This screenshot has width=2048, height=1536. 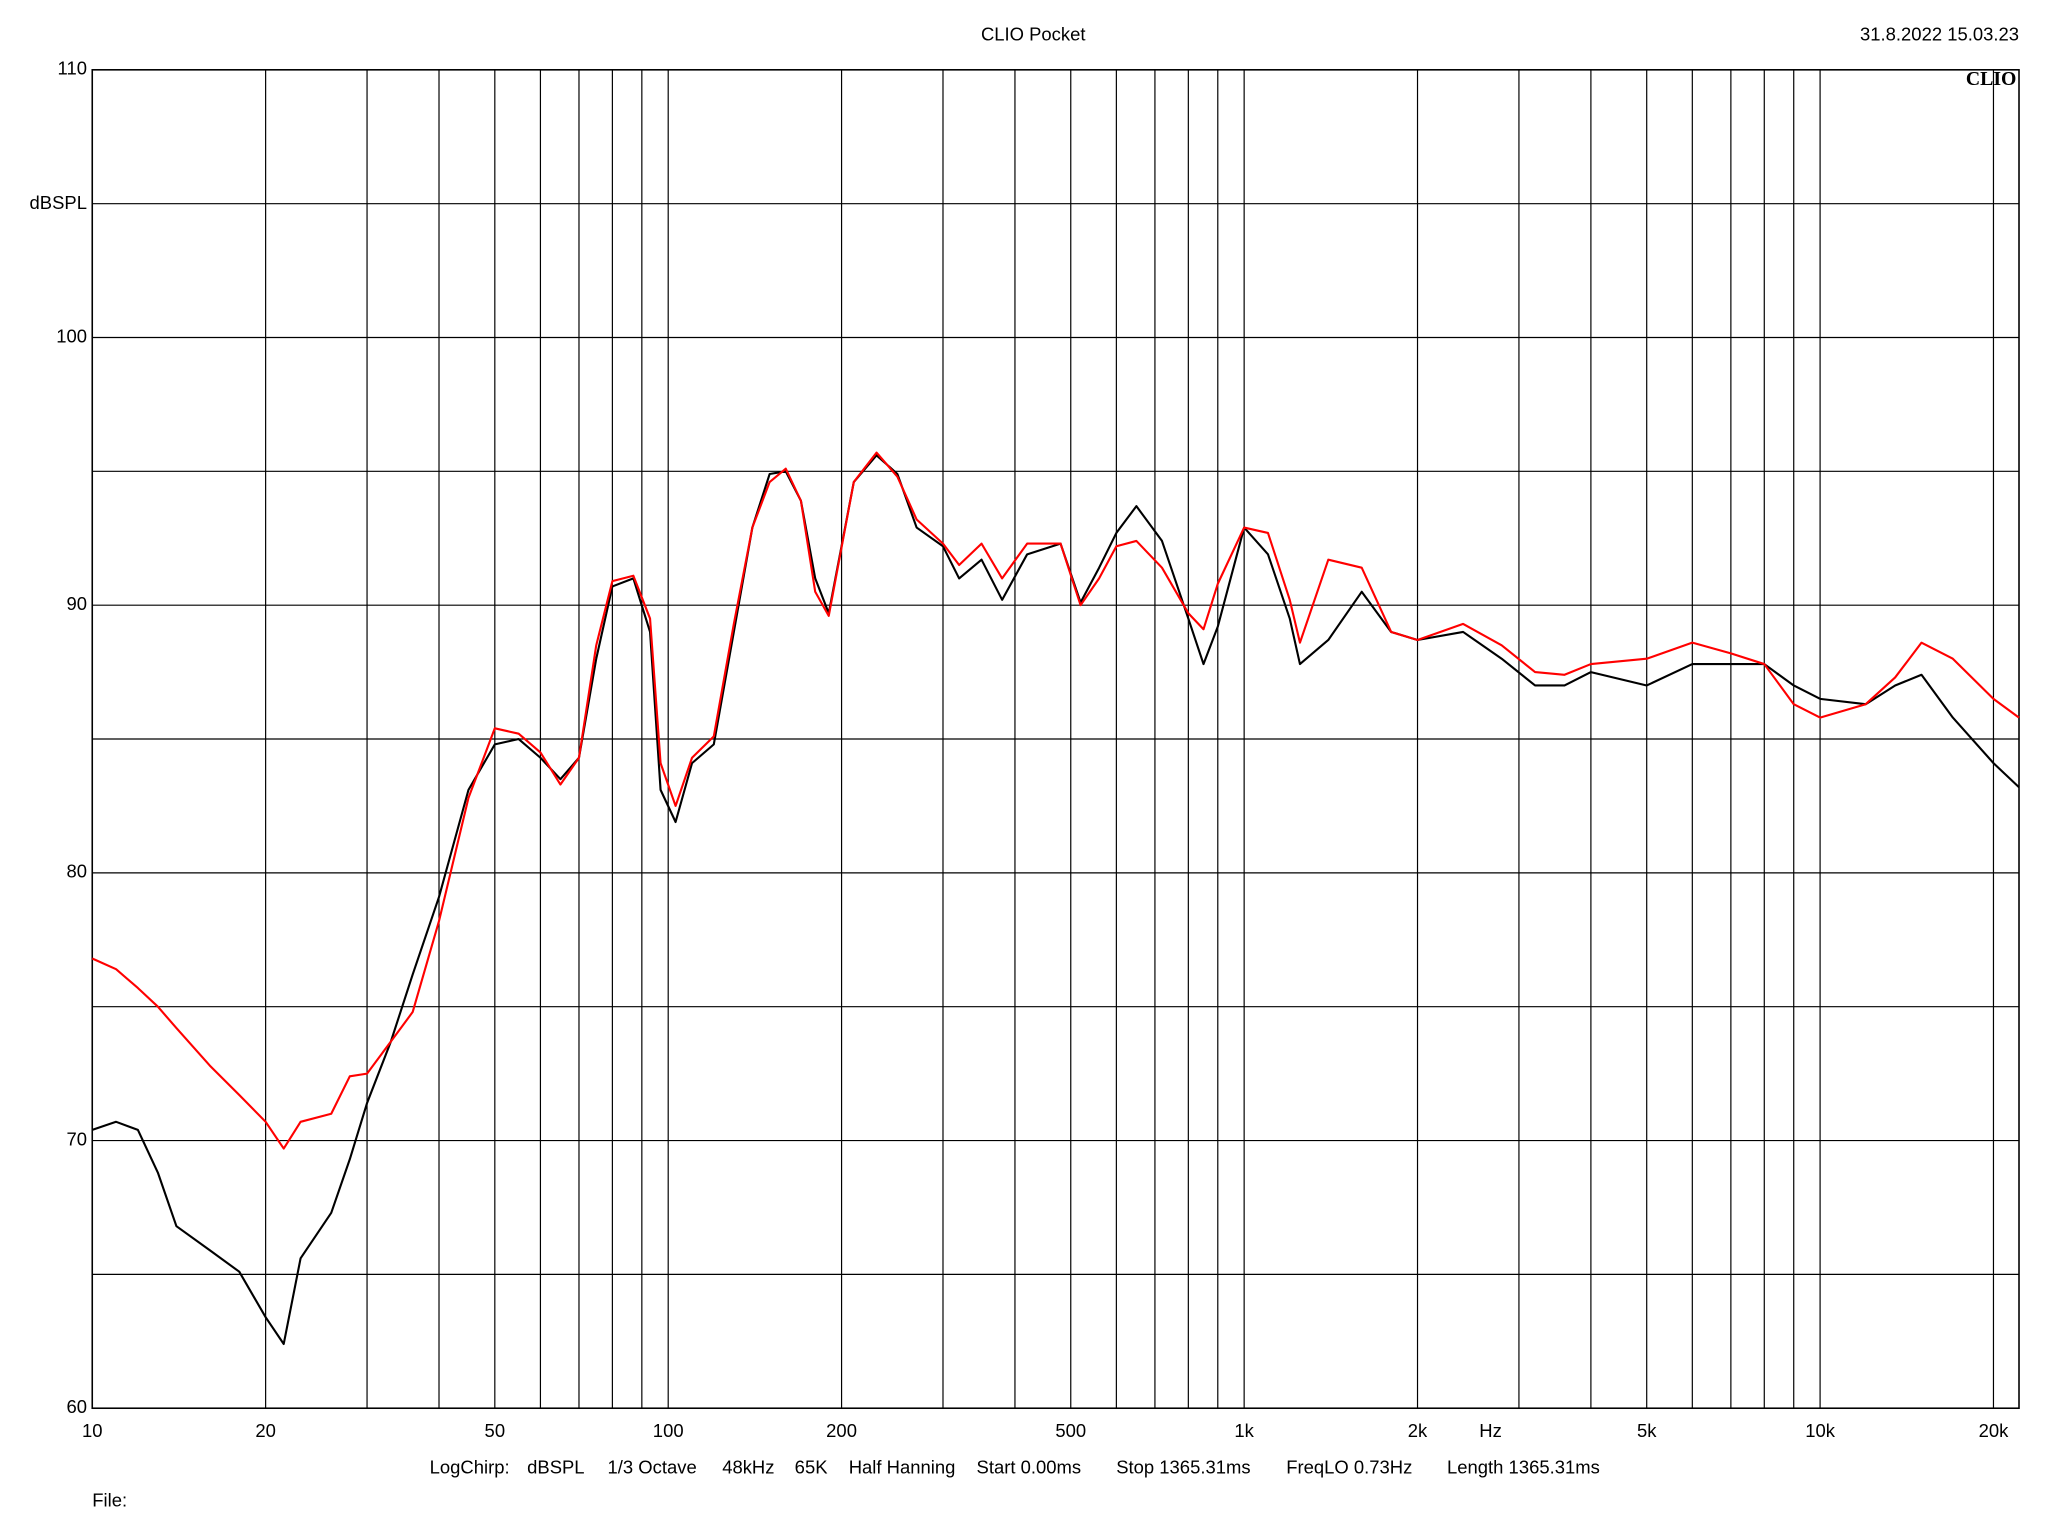 What do you see at coordinates (1939, 33) in the screenshot?
I see `timestamp: 31.8.2022 15.03.23` at bounding box center [1939, 33].